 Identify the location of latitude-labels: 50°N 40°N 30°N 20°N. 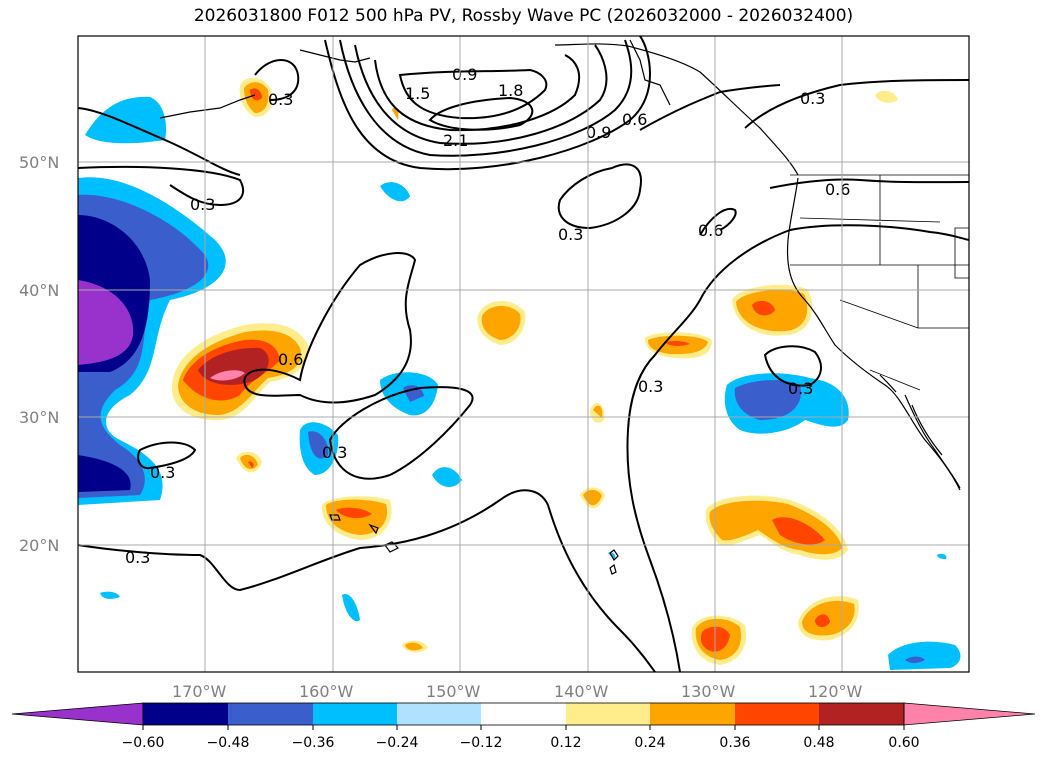
(39, 354).